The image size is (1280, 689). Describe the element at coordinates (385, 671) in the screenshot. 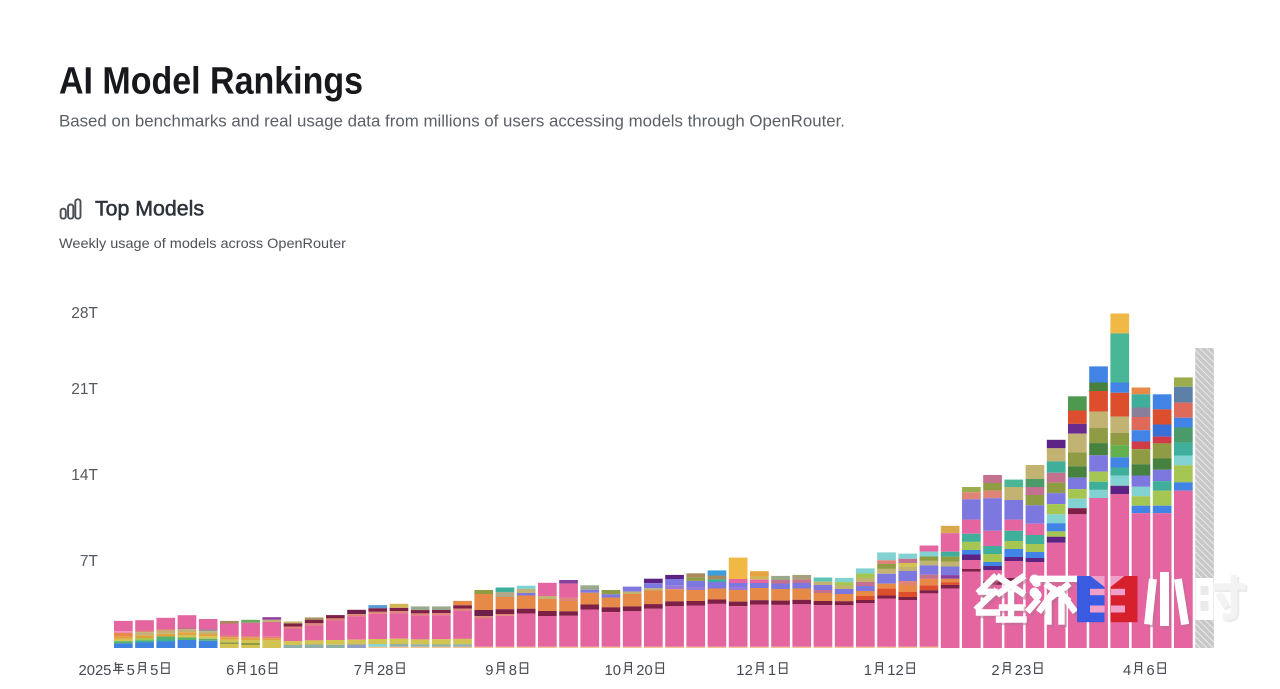

I see `svg-text: 28` at that location.